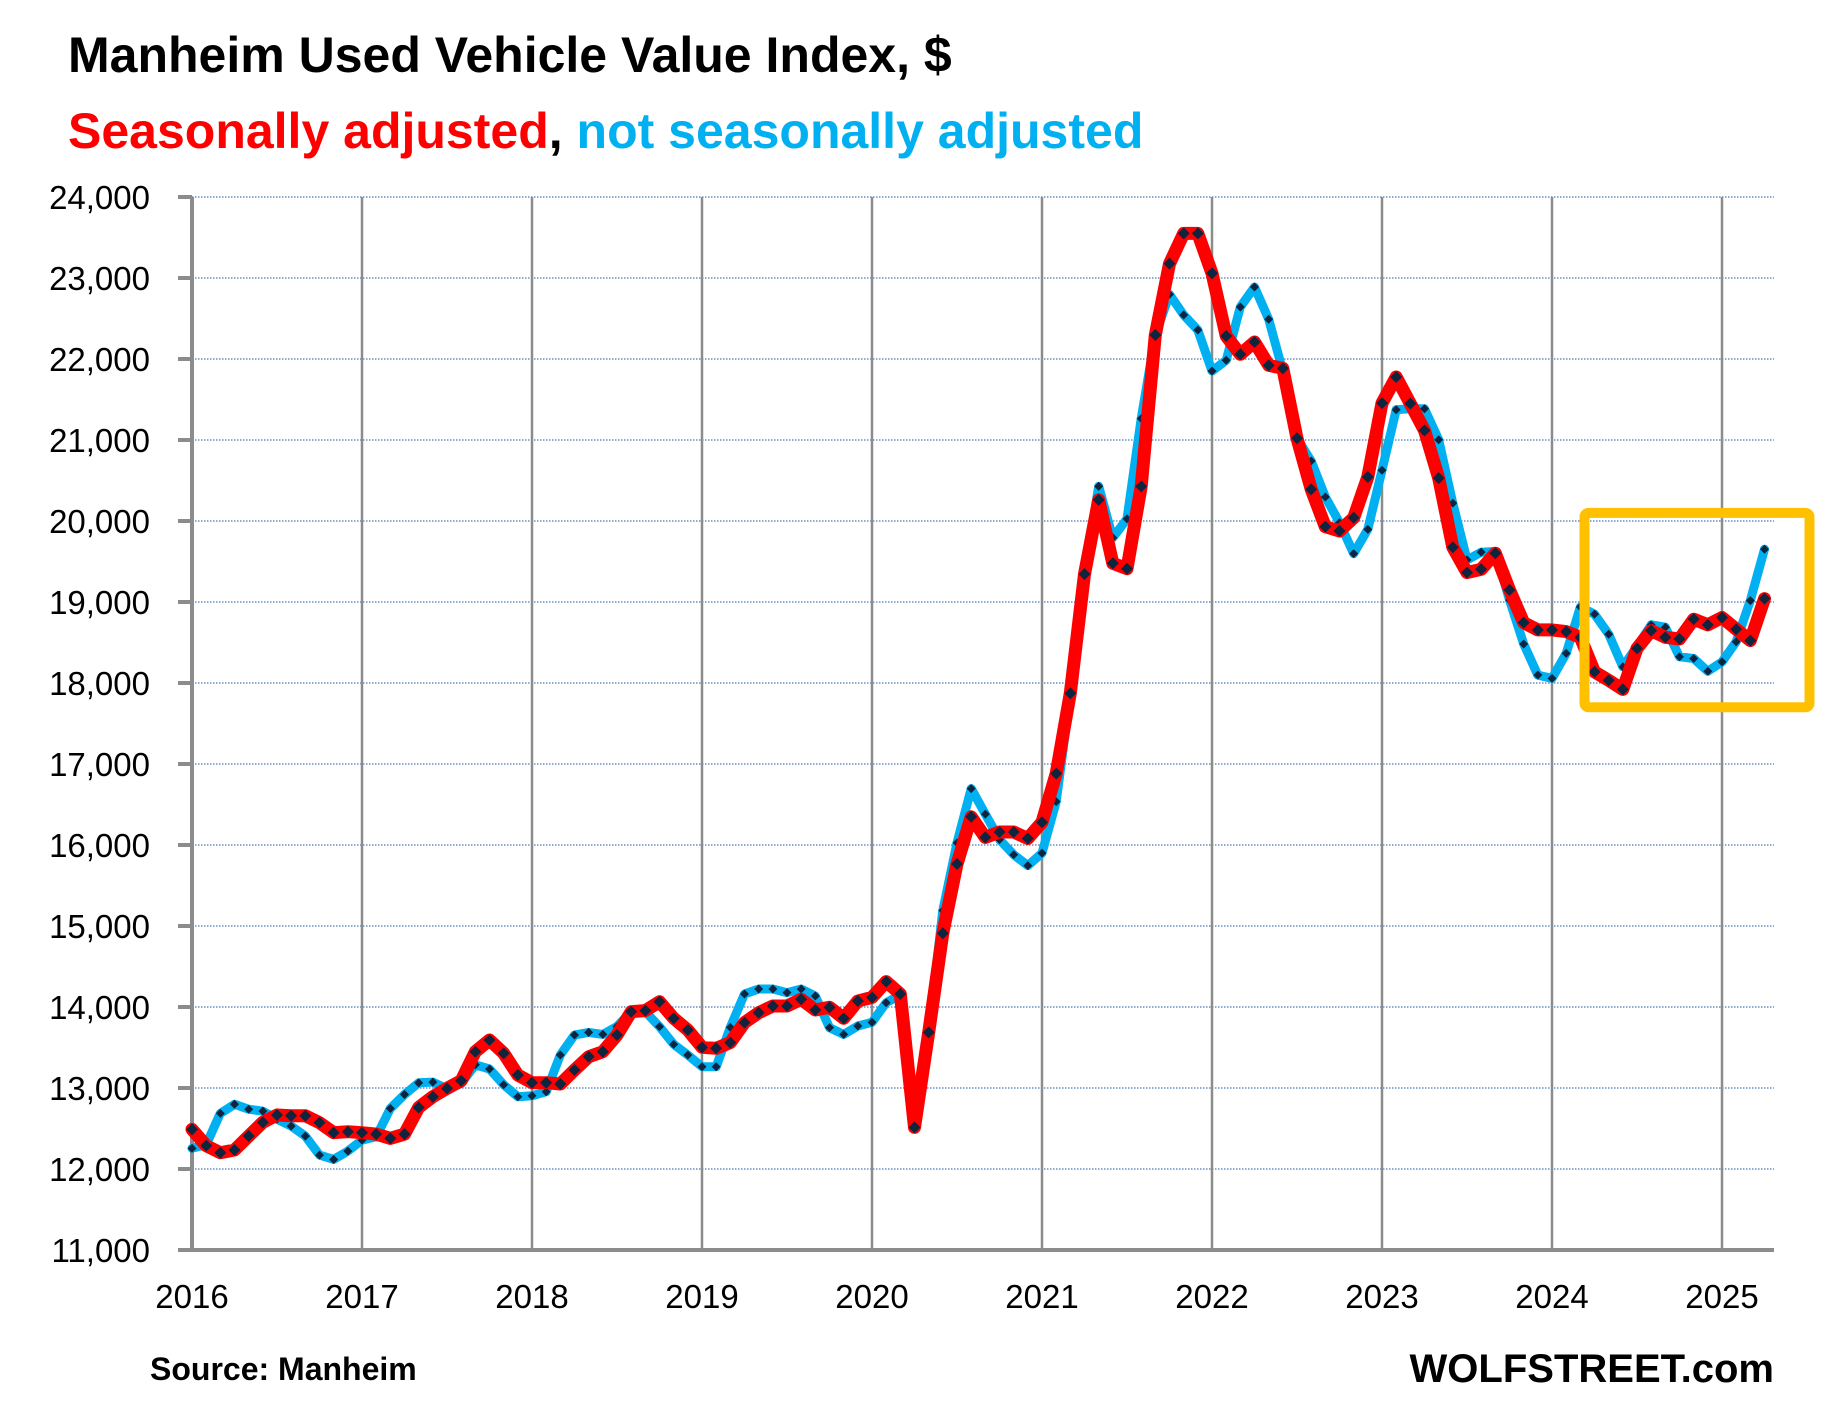 Image resolution: width=1830 pixels, height=1406 pixels. I want to click on legend-seasonally-adjusted: Seasonally adjusted, so click(308, 131).